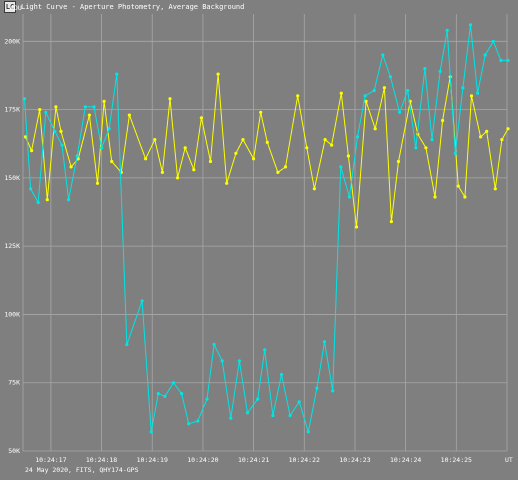 The image size is (518, 480). What do you see at coordinates (509, 460) in the screenshot?
I see `x-axis-label: UT` at bounding box center [509, 460].